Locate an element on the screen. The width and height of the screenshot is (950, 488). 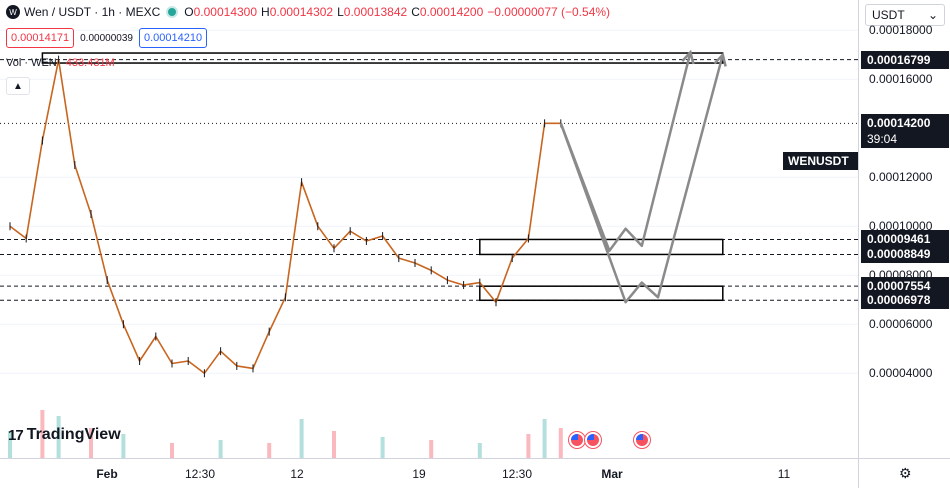
volume-label: Vol · WEN is located at coordinates (31, 63).